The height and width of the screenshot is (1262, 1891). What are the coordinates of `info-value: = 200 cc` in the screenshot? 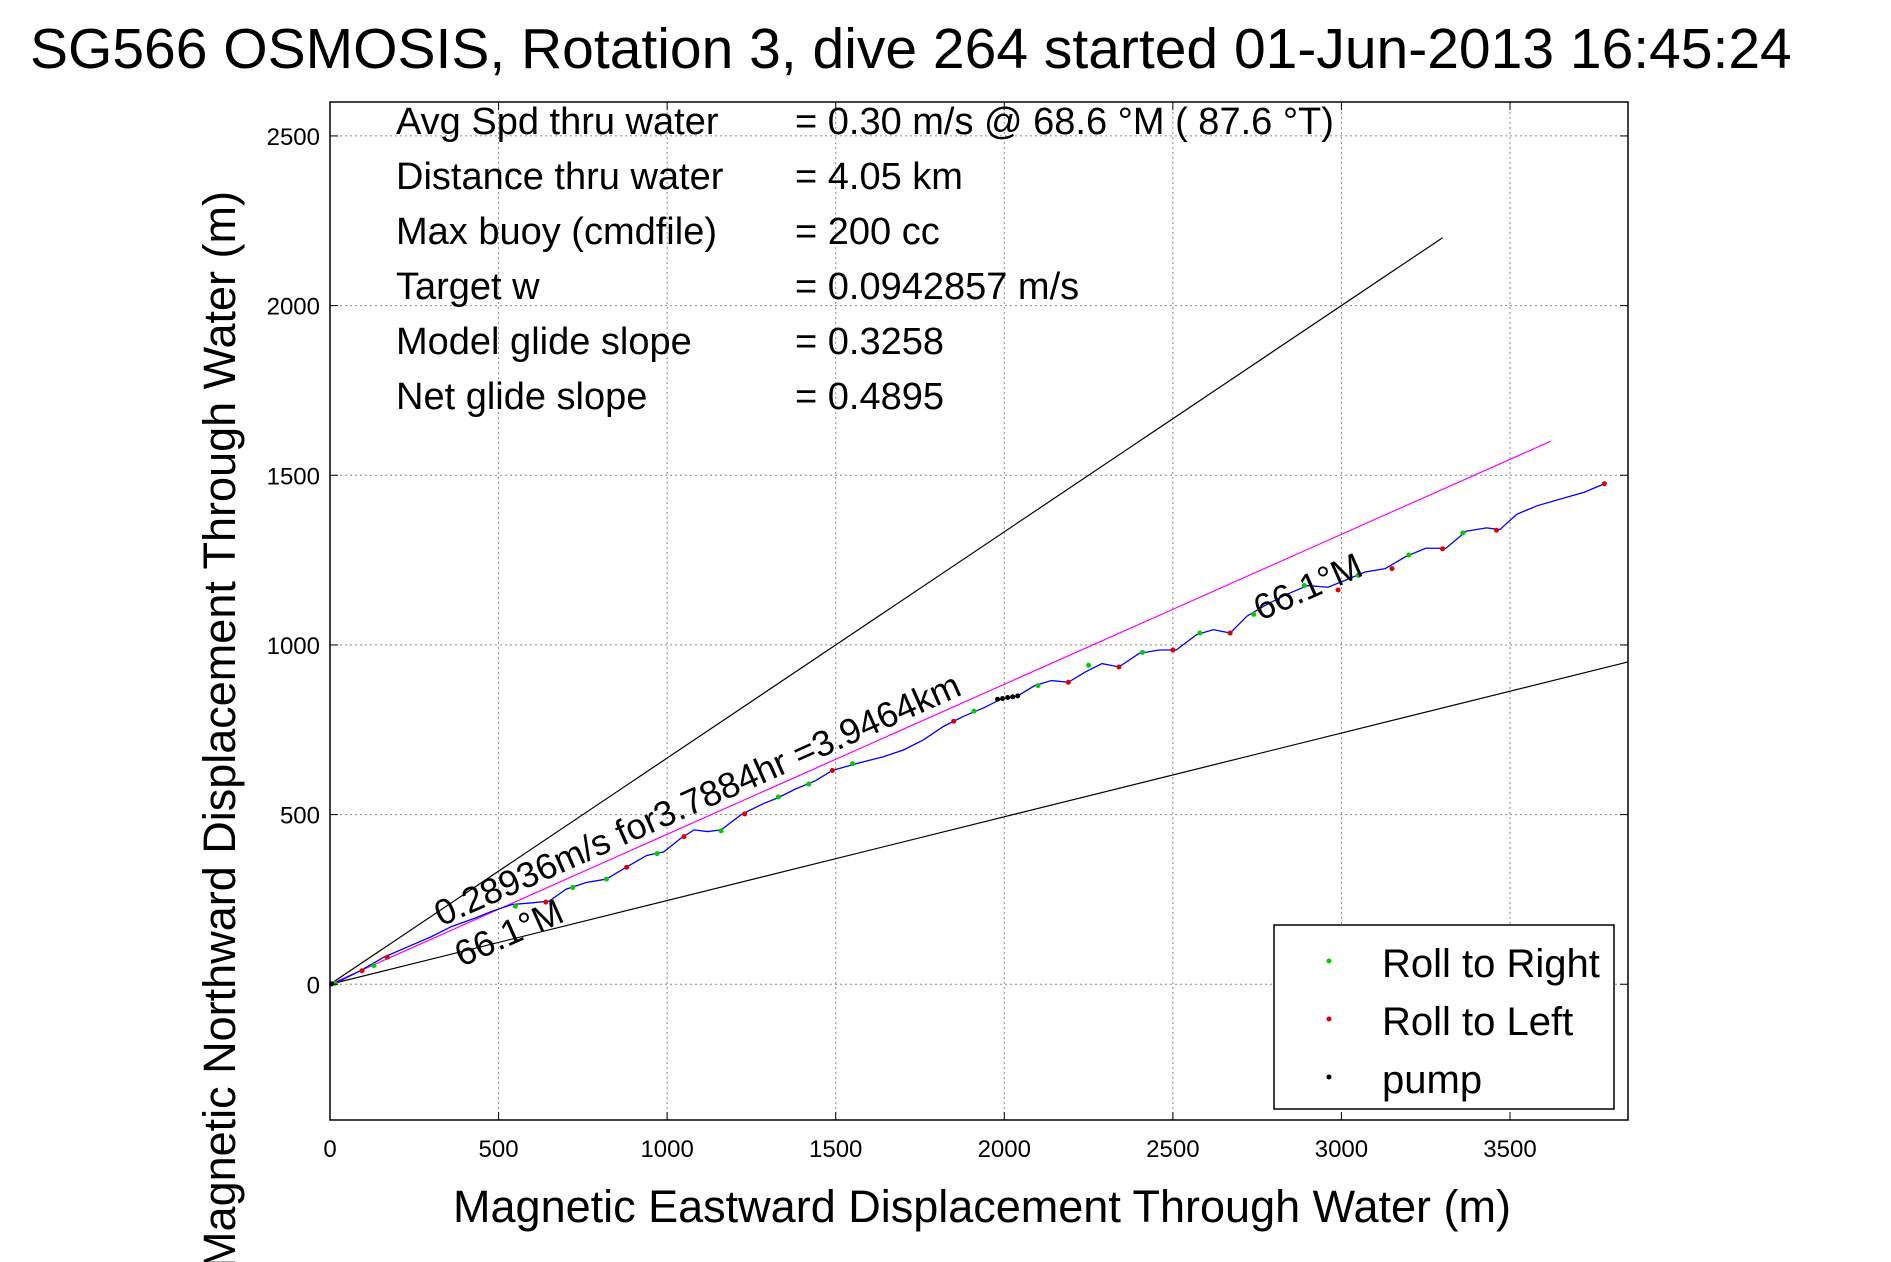 It's located at (867, 232).